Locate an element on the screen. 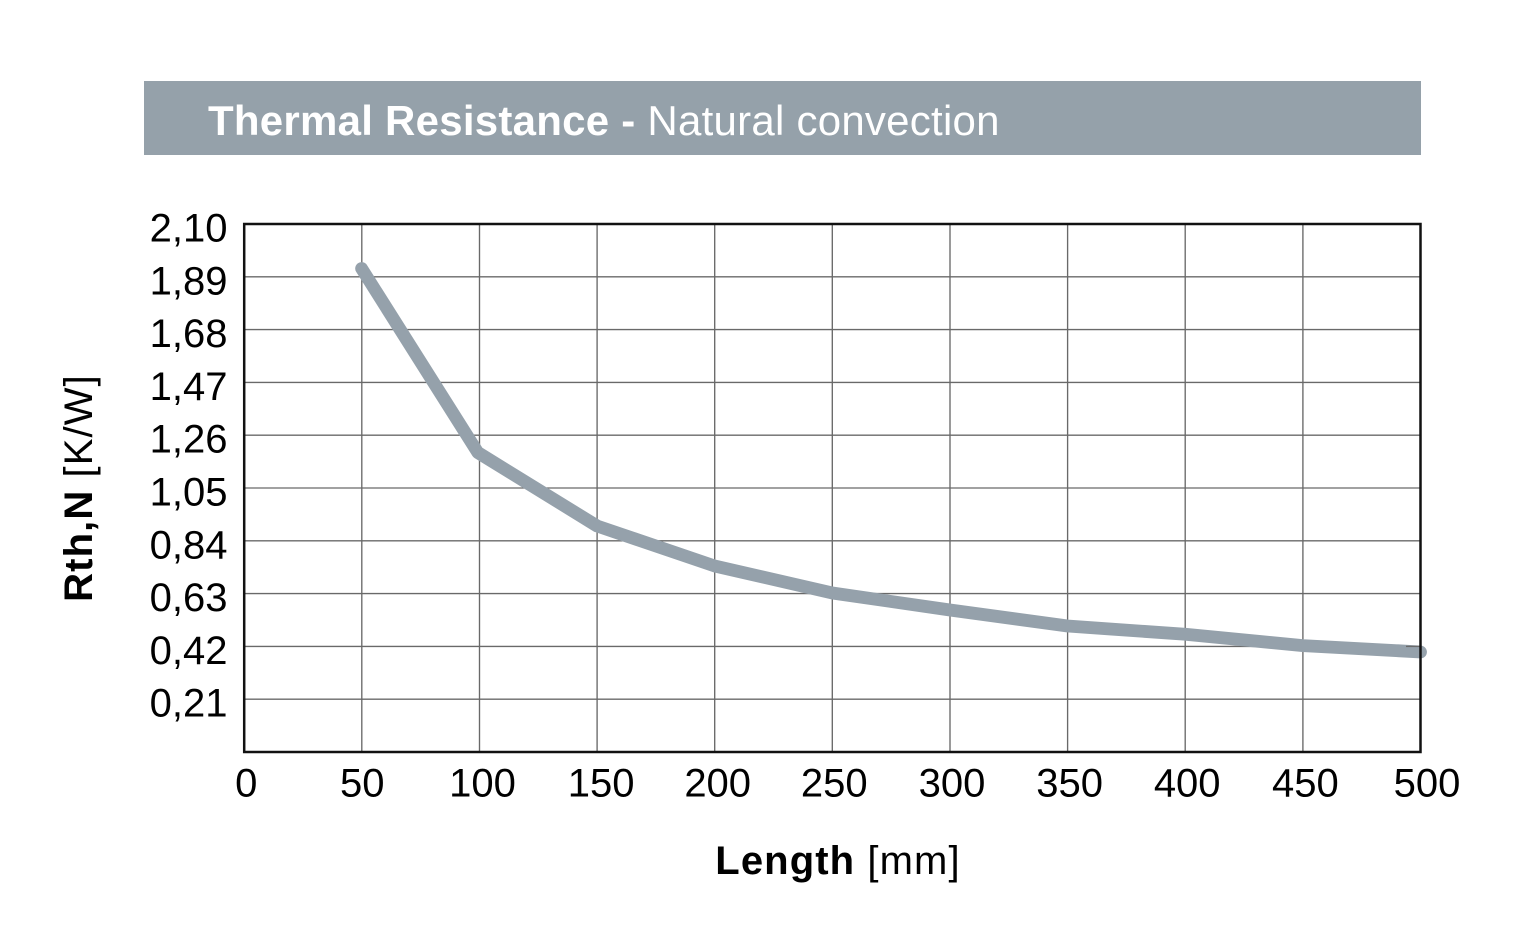 The image size is (1526, 947). svg-text: 400 is located at coordinates (1187, 784).